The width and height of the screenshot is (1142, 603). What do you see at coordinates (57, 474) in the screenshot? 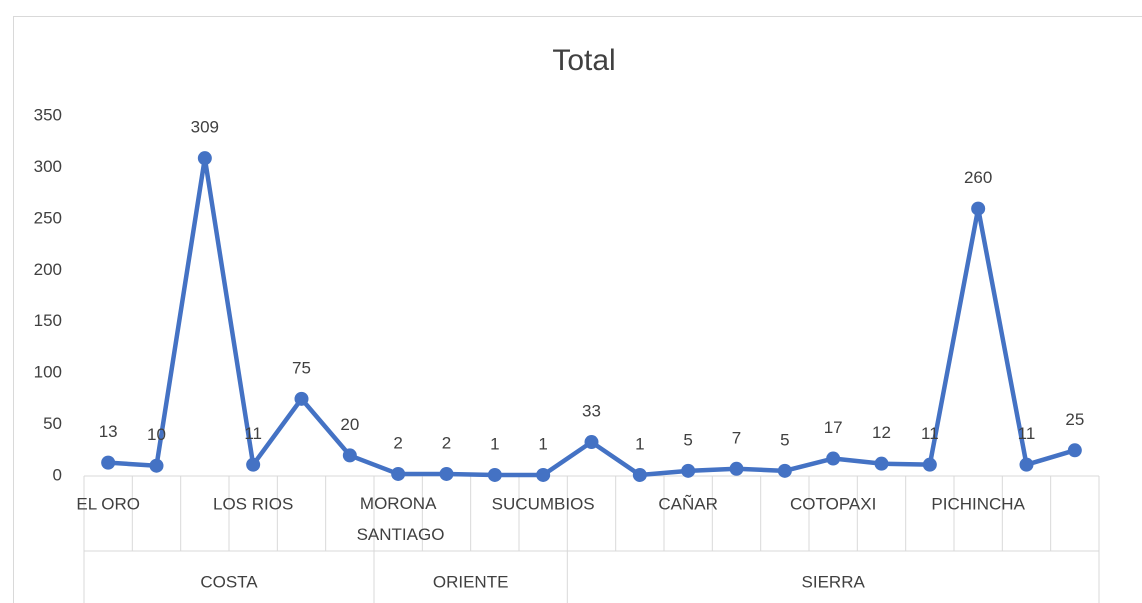
I see `y-tick-label: 0` at bounding box center [57, 474].